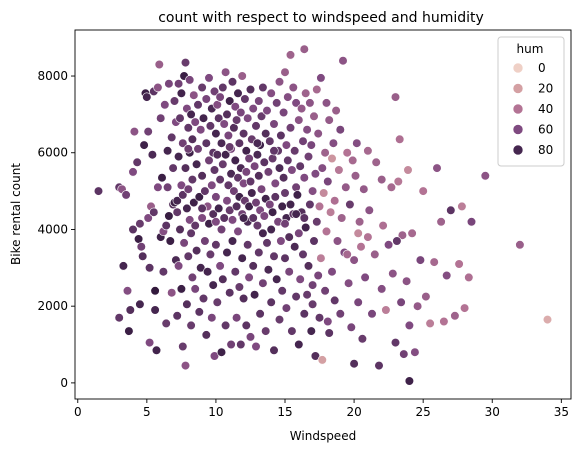 This screenshot has height=453, width=580. Describe the element at coordinates (284, 412) in the screenshot. I see `x-tick-label: 15` at that location.